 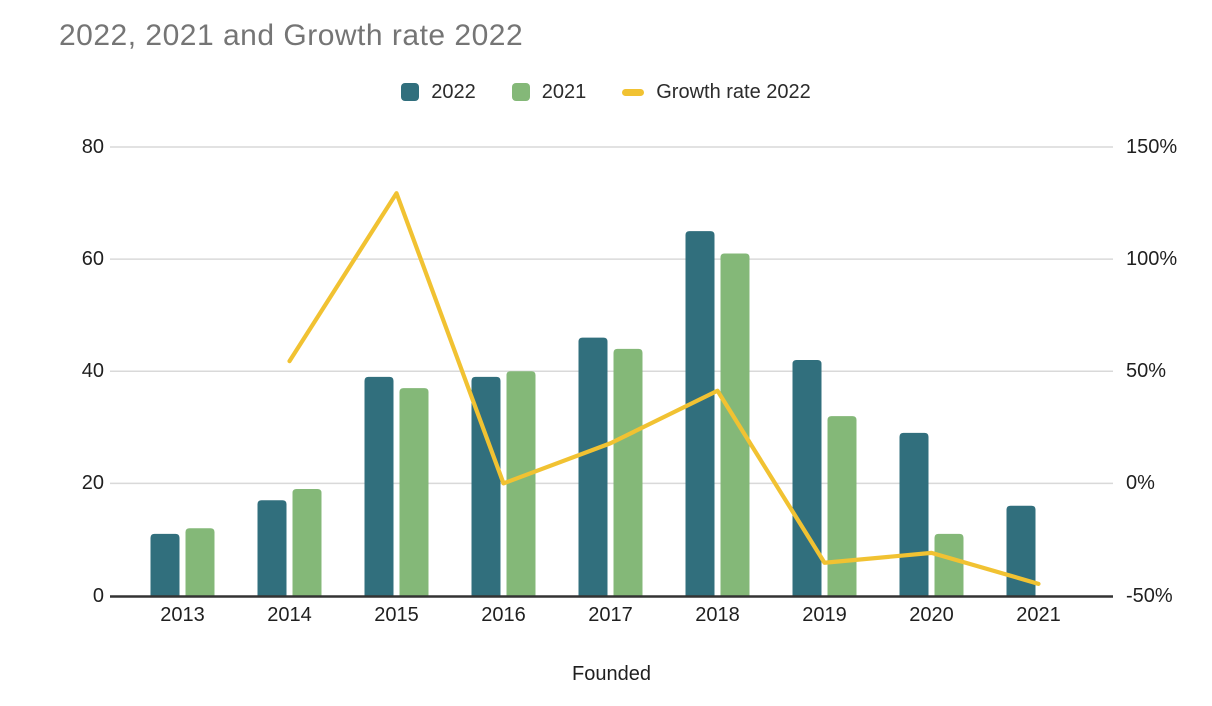 What do you see at coordinates (98, 595) in the screenshot?
I see `left-axis-tick-0: 0` at bounding box center [98, 595].